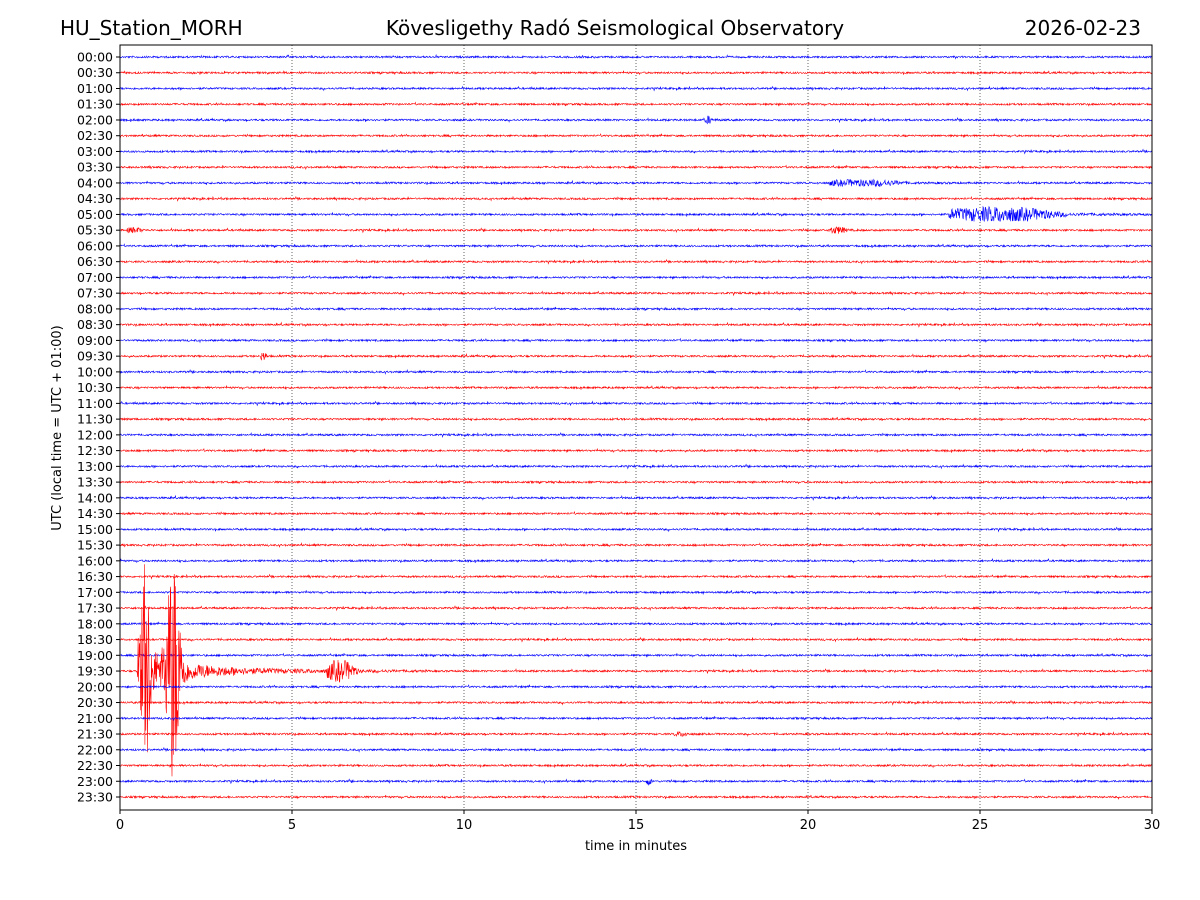 This screenshot has width=1200, height=900. What do you see at coordinates (95, 466) in the screenshot?
I see `y-tick-label: 13:00` at bounding box center [95, 466].